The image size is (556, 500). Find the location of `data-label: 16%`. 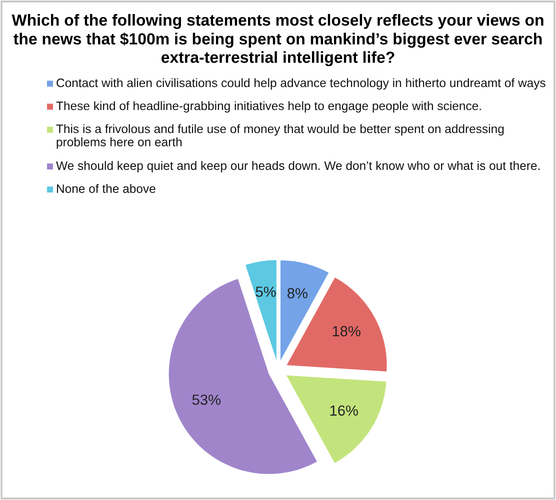

data-label: 16% is located at coordinates (344, 410).